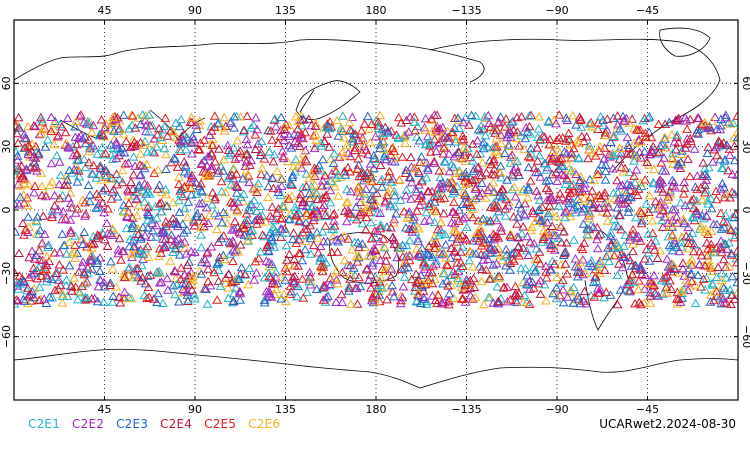  I want to click on lon-tick-label-bottom: −90, so click(556, 409).